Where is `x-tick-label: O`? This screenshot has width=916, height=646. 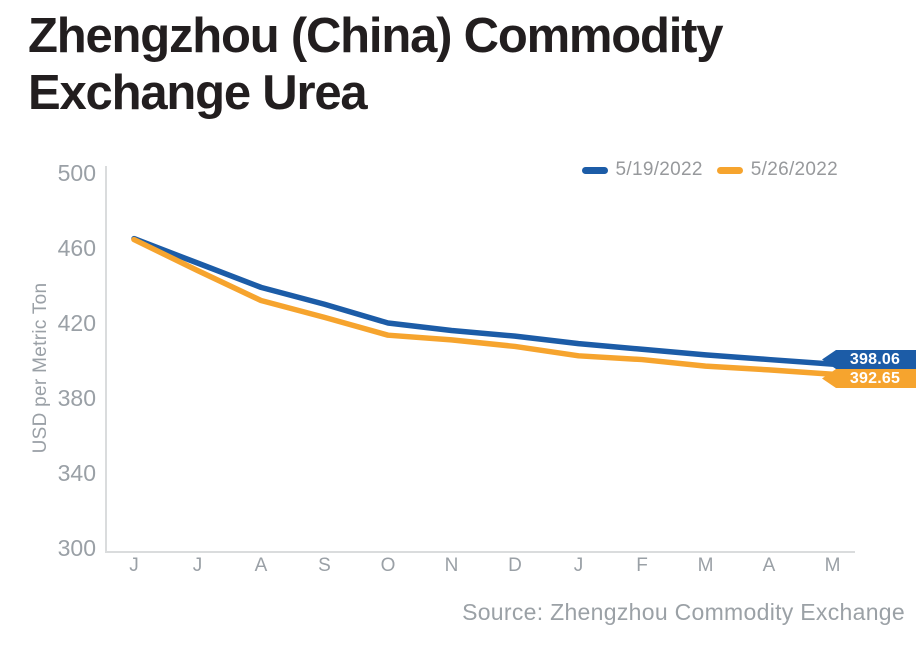
x-tick-label: O is located at coordinates (388, 565).